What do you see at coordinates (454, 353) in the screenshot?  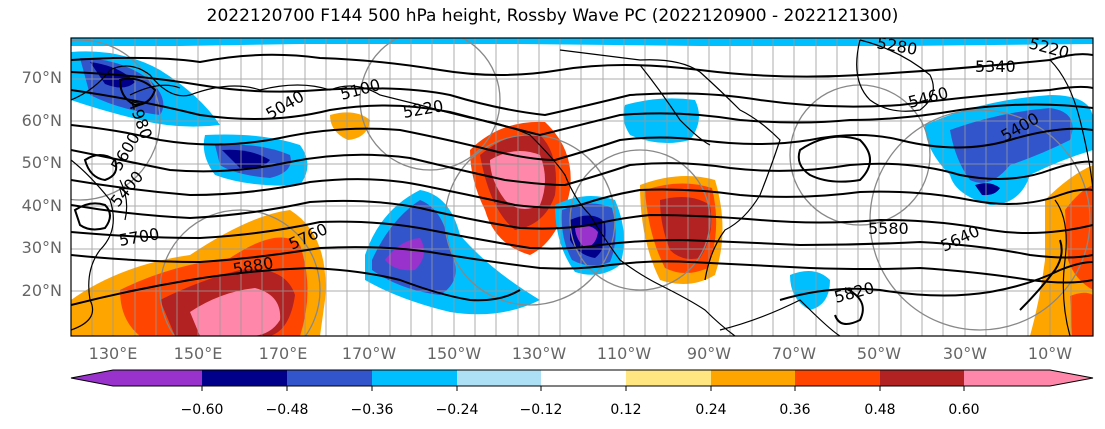 I see `lon-label: 150°W` at bounding box center [454, 353].